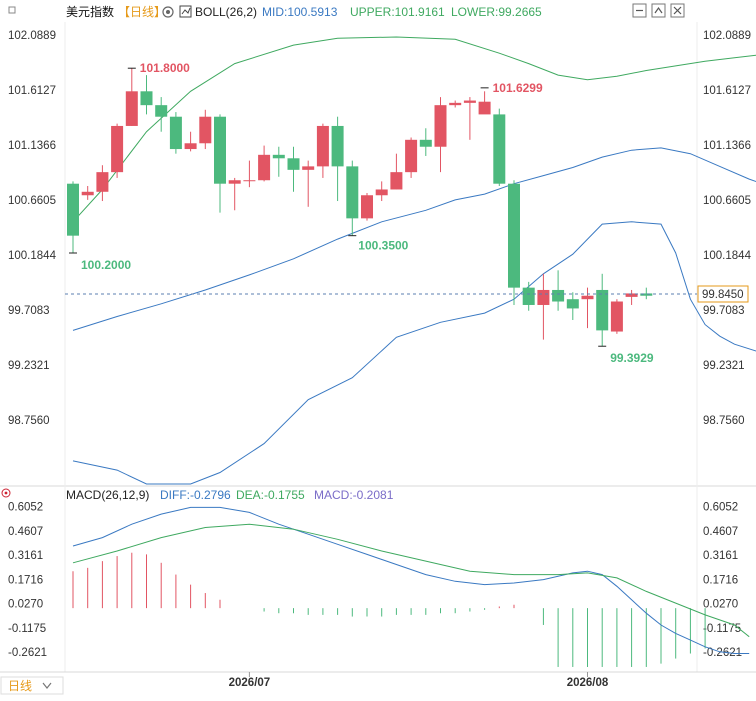 This screenshot has width=756, height=701. What do you see at coordinates (168, 12) in the screenshot?
I see `settings-icon` at bounding box center [168, 12].